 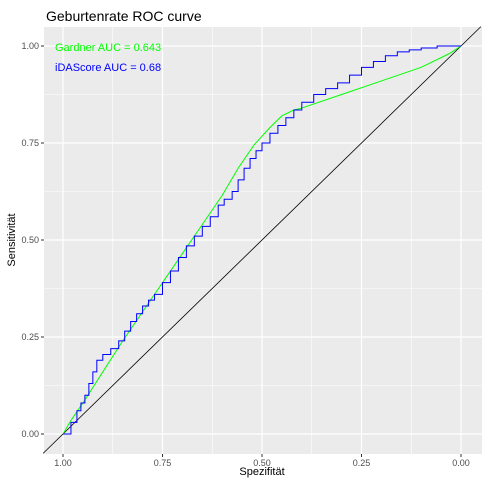 I want to click on idascore-auc-label: iDAScore AUC = 0.68, so click(x=108, y=68).